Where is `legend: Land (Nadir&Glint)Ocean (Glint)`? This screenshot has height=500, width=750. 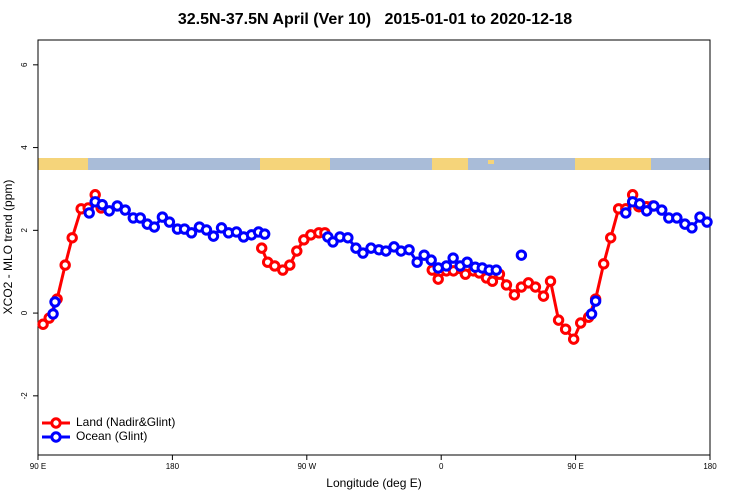 legend: Land (Nadir&Glint)Ocean (Glint) is located at coordinates (108, 429).